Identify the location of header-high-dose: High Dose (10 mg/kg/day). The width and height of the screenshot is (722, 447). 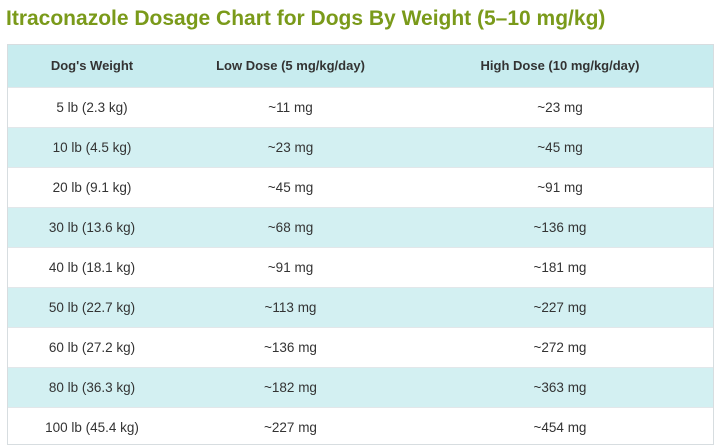
(560, 66).